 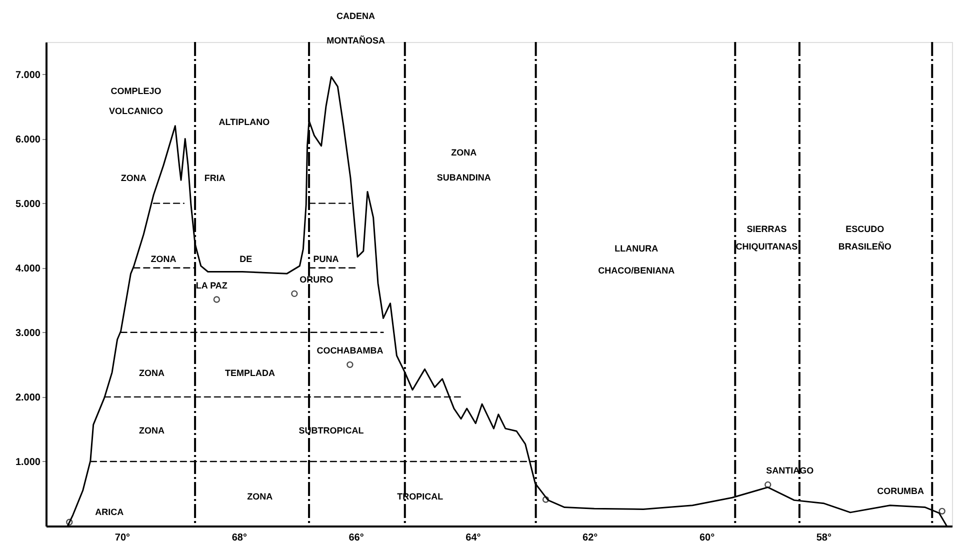 I want to click on annotation: LLANURA, so click(x=636, y=249).